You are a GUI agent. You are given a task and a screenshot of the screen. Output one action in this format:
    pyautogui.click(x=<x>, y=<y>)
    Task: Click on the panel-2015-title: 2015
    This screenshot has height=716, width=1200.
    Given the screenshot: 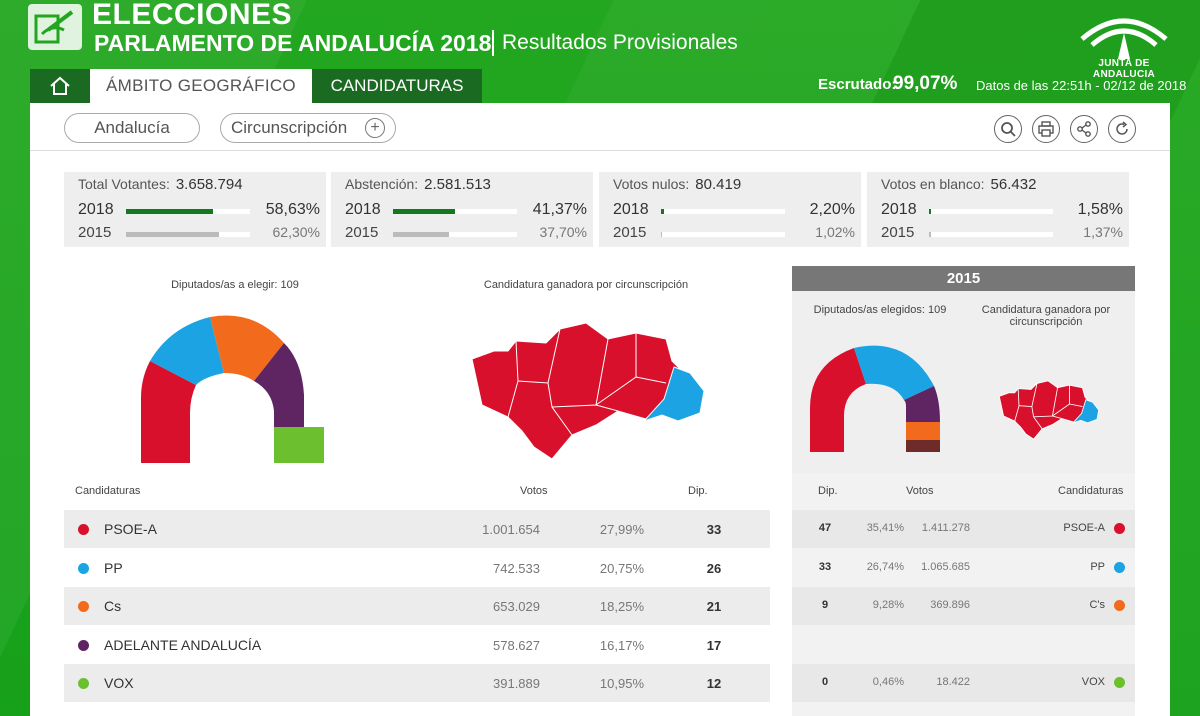 What is the action you would take?
    pyautogui.click(x=963, y=278)
    